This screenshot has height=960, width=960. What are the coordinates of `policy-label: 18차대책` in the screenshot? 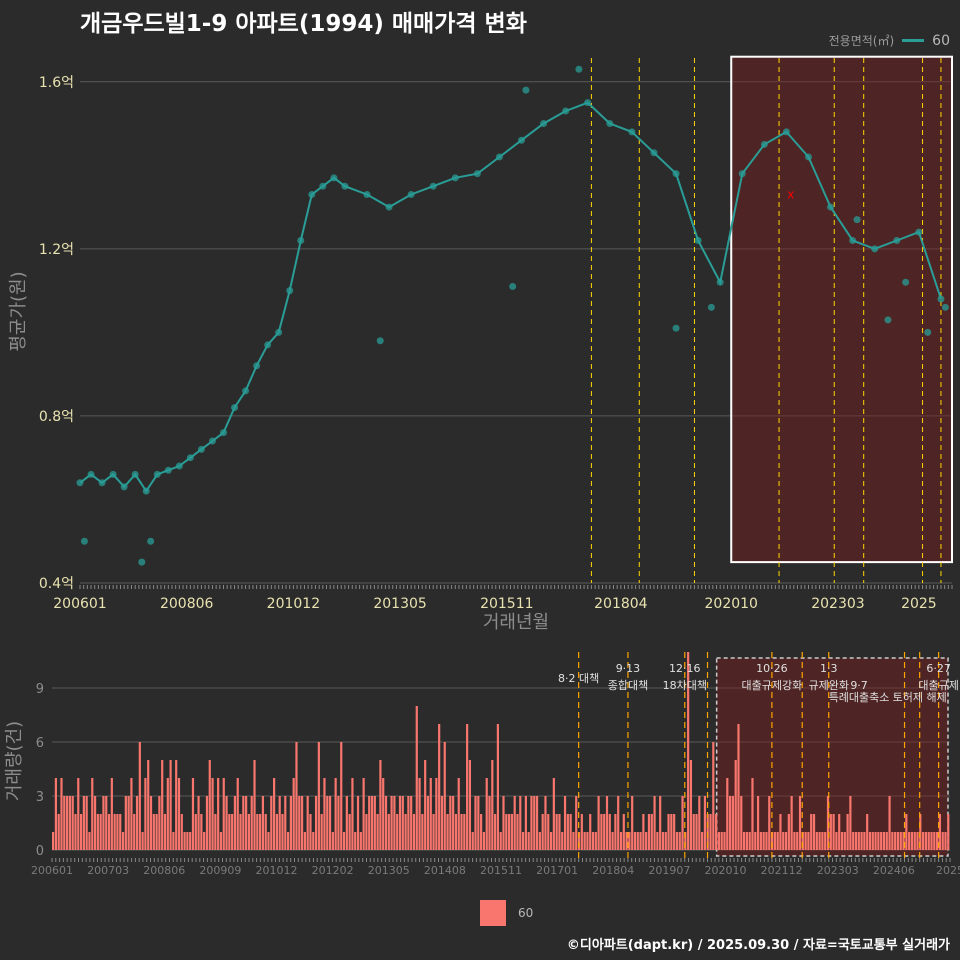 It's located at (685, 685).